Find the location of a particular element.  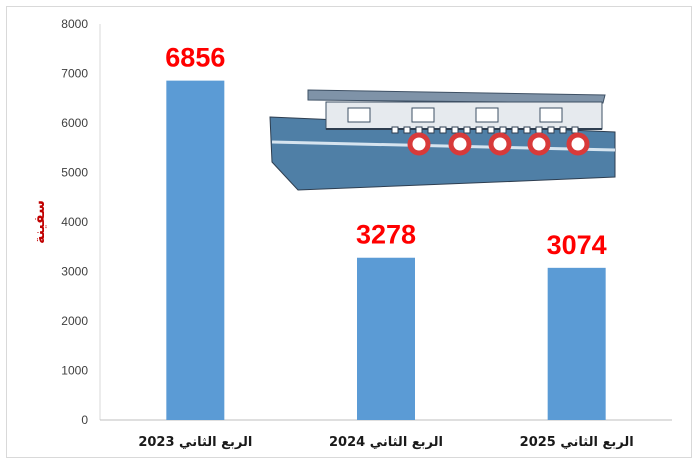

y-tick-label: 4000 is located at coordinates (74, 222).